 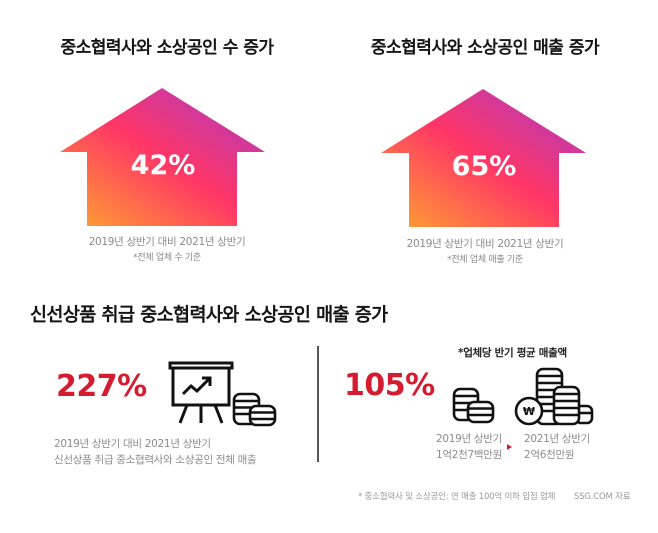 What do you see at coordinates (132, 444) in the screenshot?
I see `fresh-period-text: 2019년 상반기 대비 2021년 상반기` at bounding box center [132, 444].